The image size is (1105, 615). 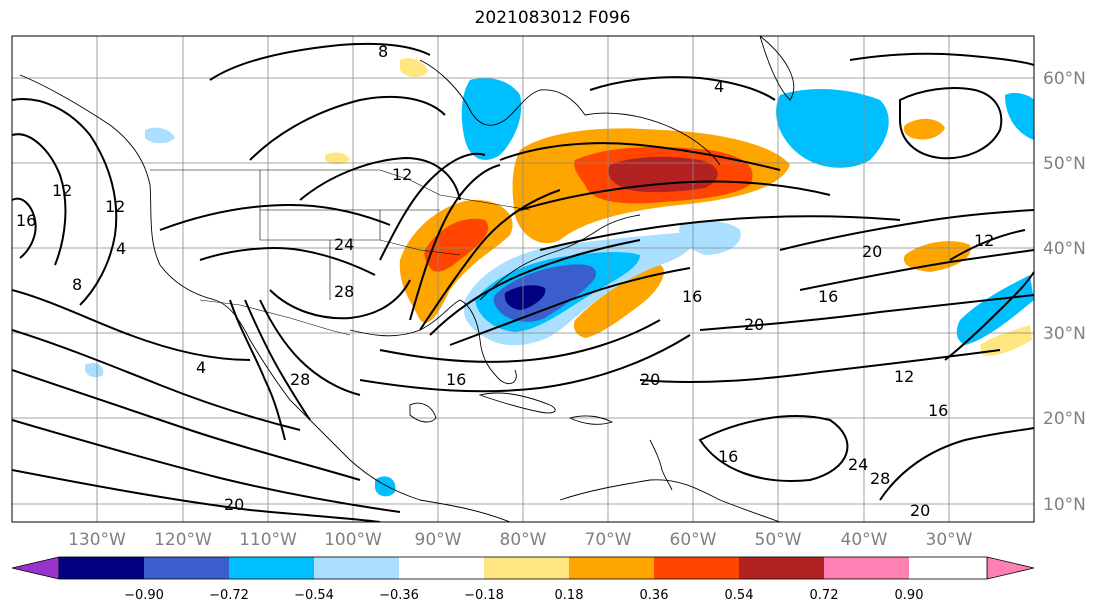 I want to click on lat-label: 50°N, so click(x=1064, y=164).